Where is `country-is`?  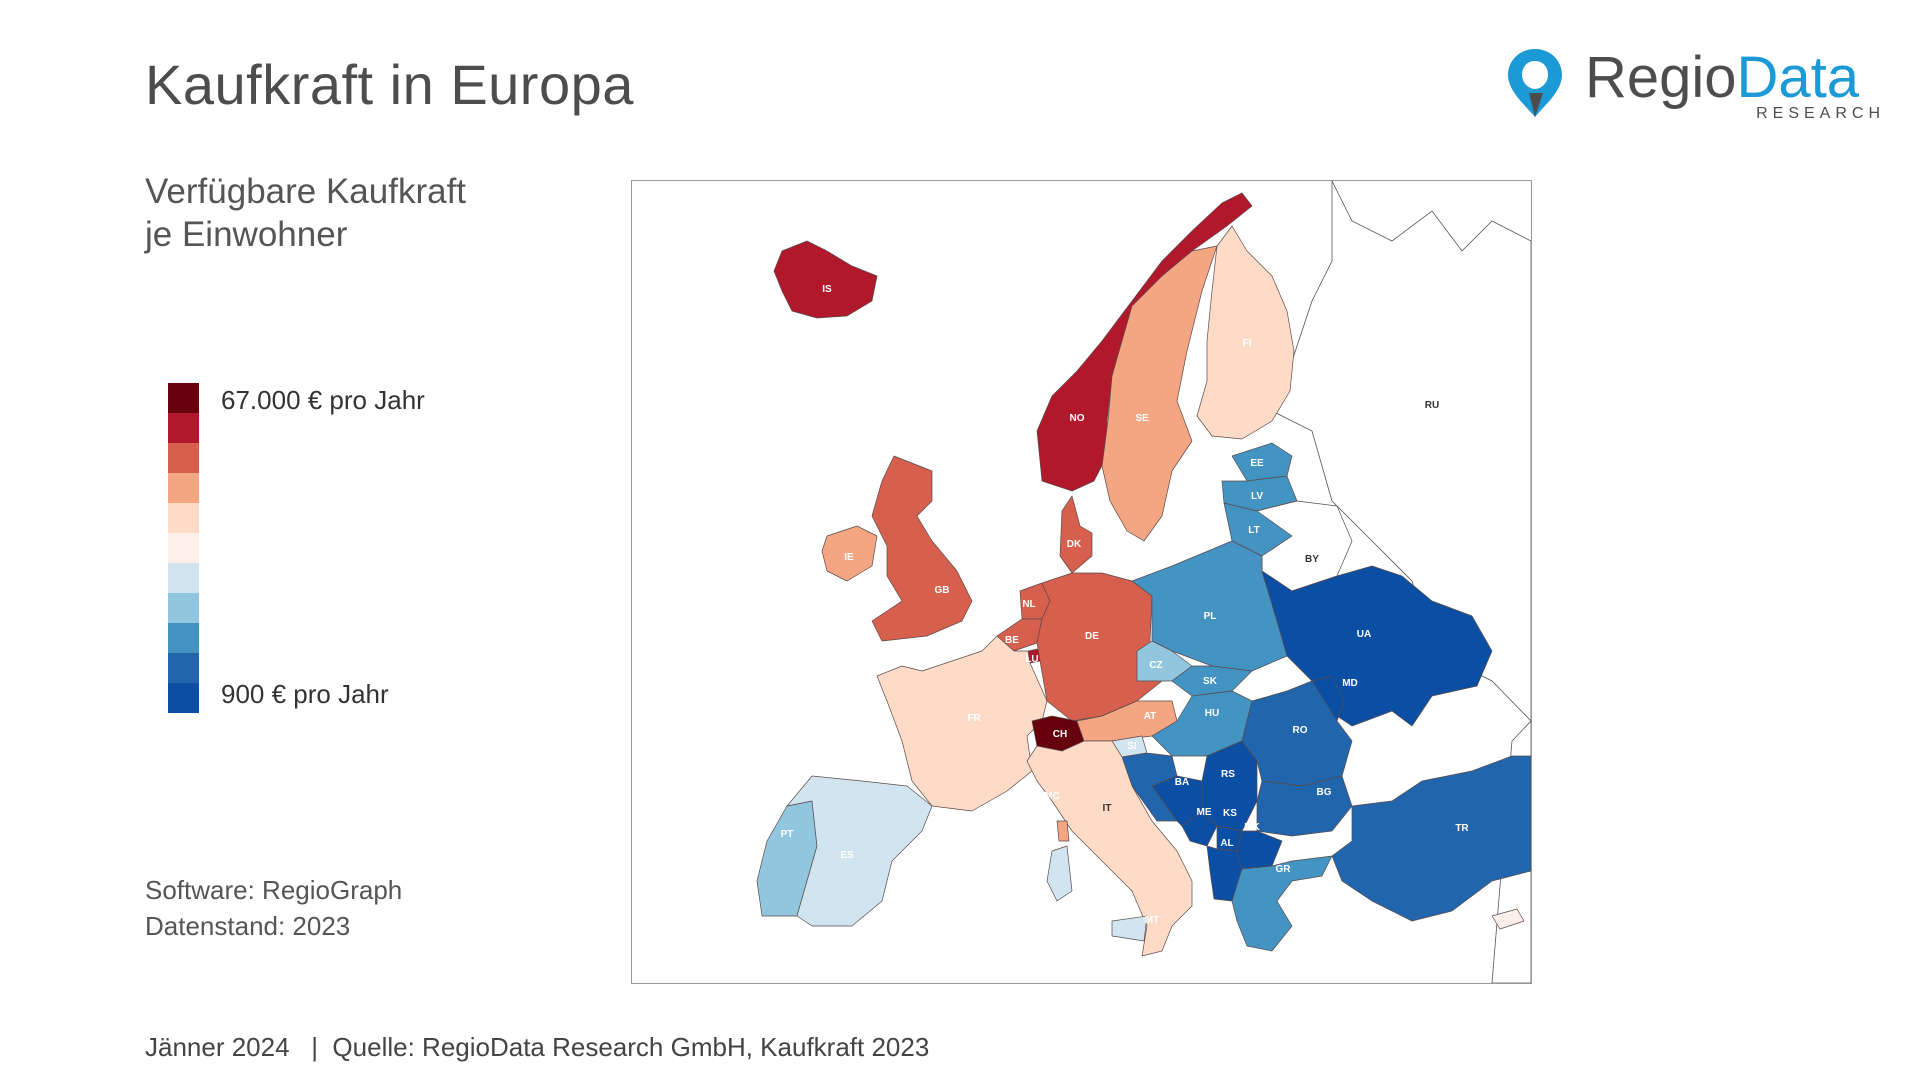 country-is is located at coordinates (825, 279).